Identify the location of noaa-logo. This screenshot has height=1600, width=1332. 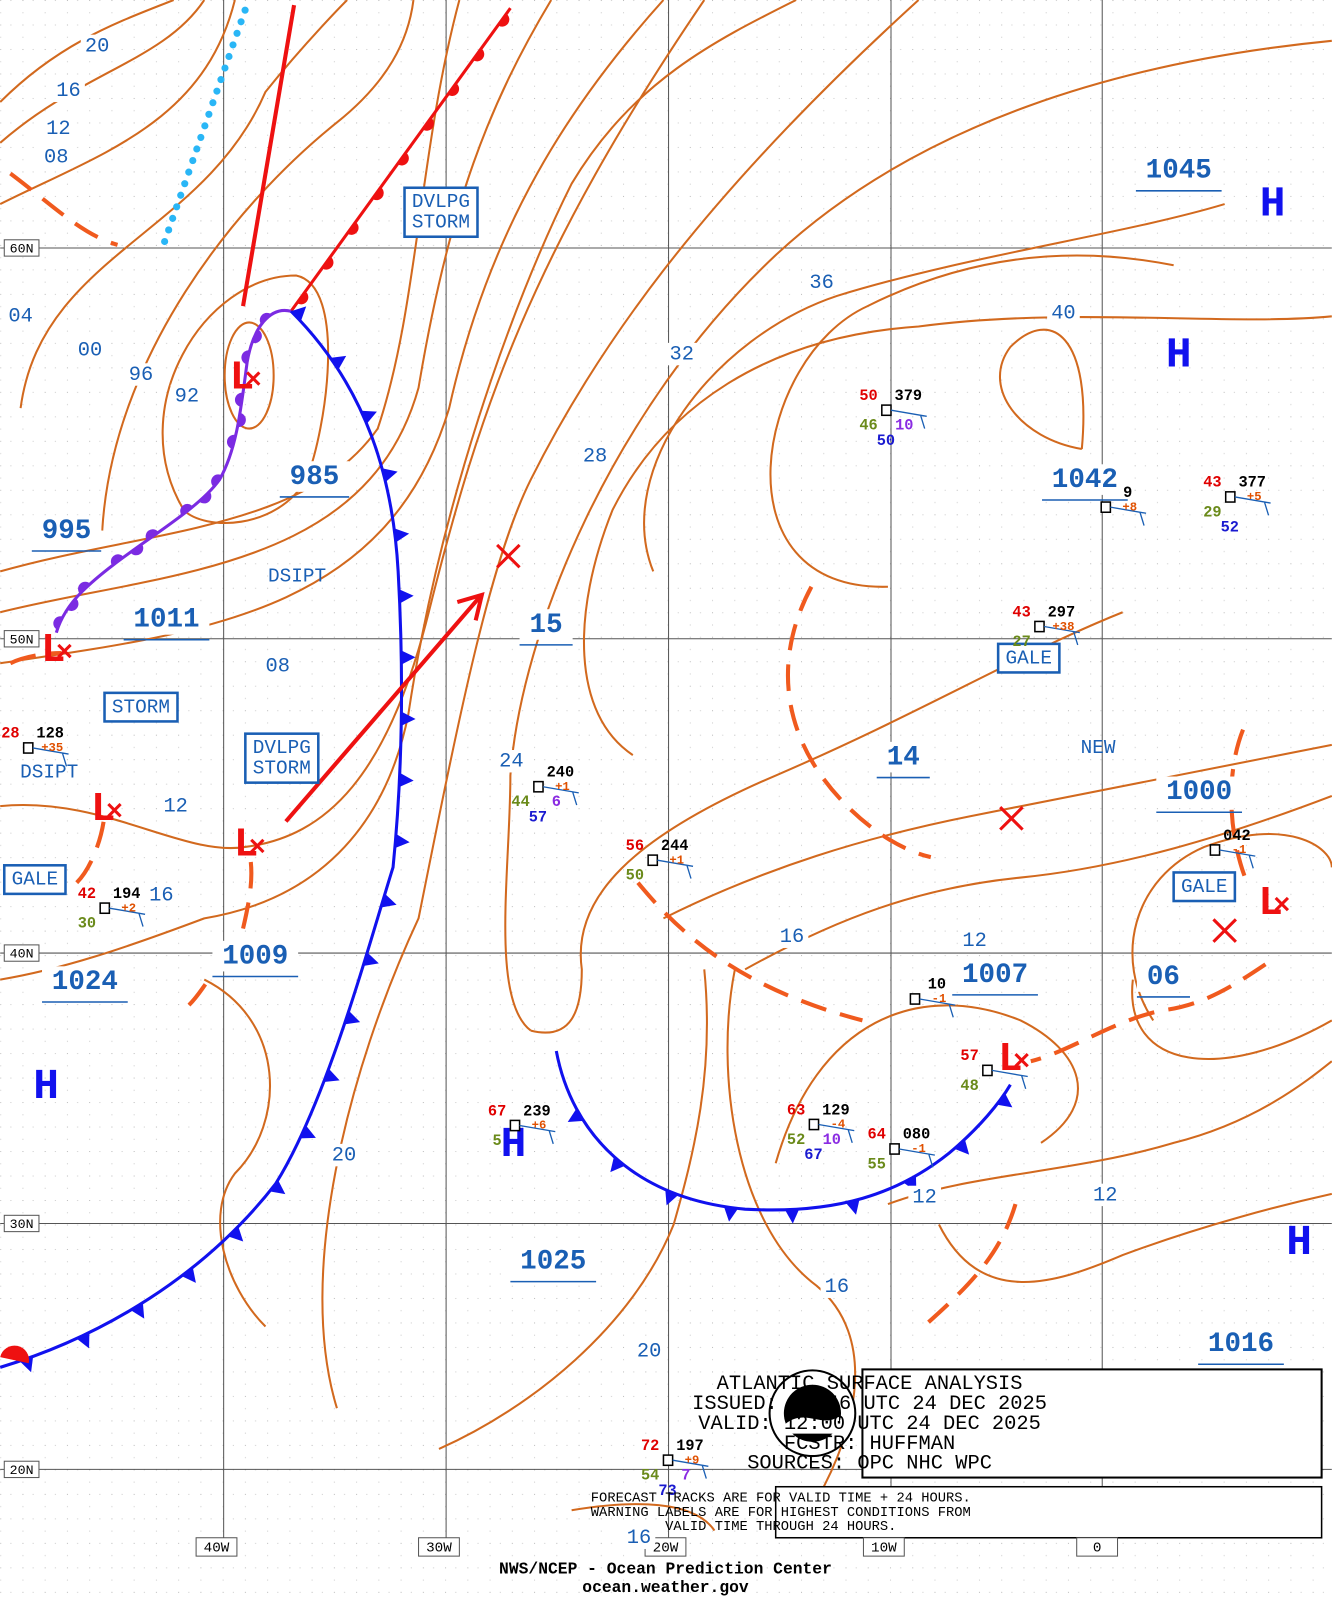
(812, 1413).